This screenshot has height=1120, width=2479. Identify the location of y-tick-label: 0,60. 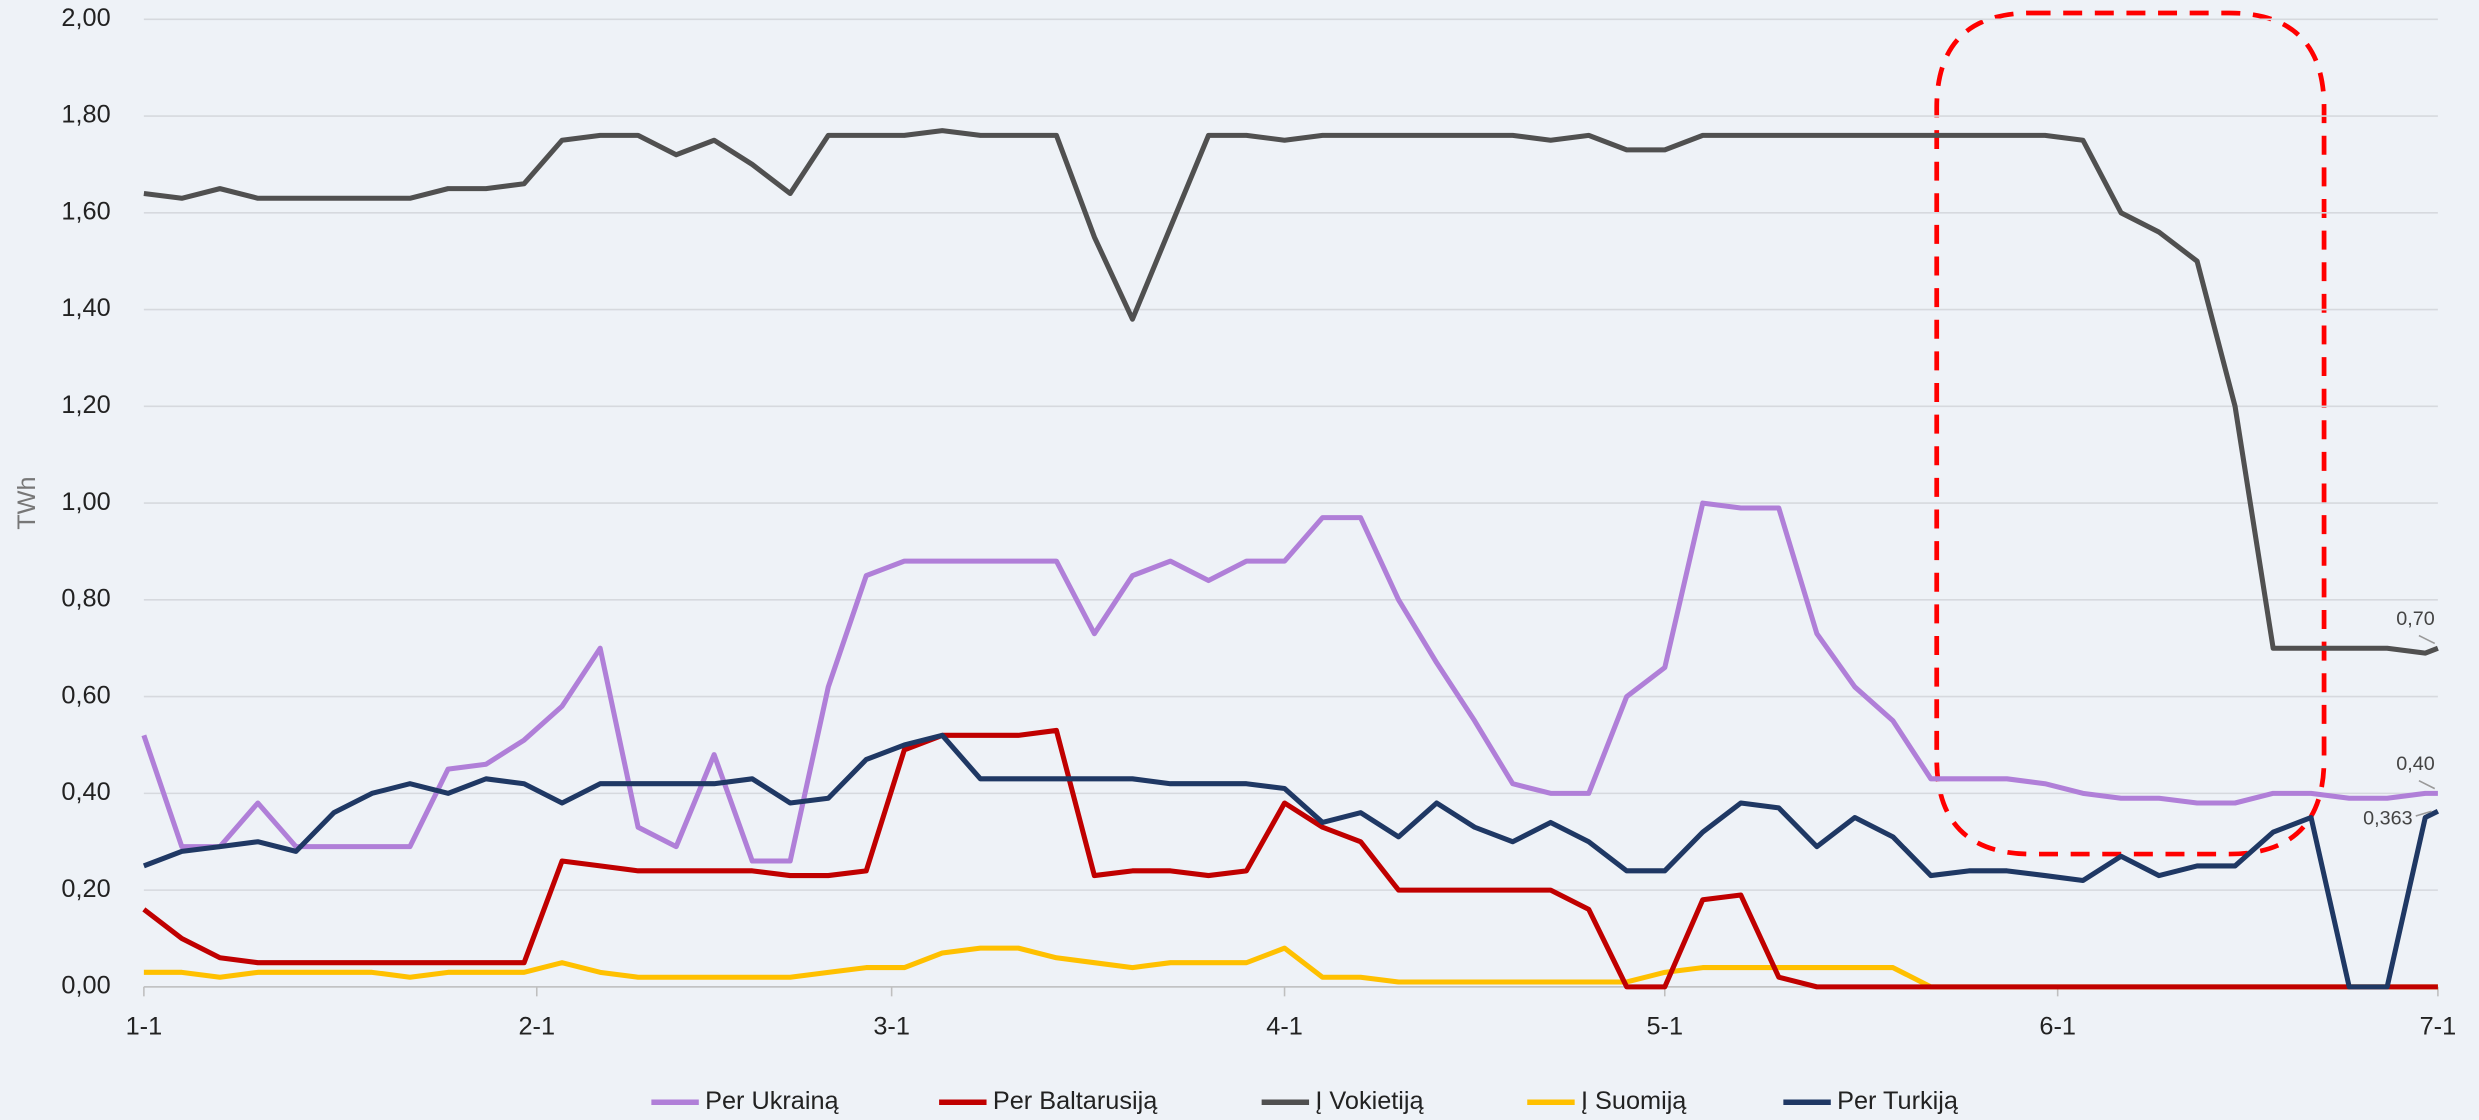
(85, 695).